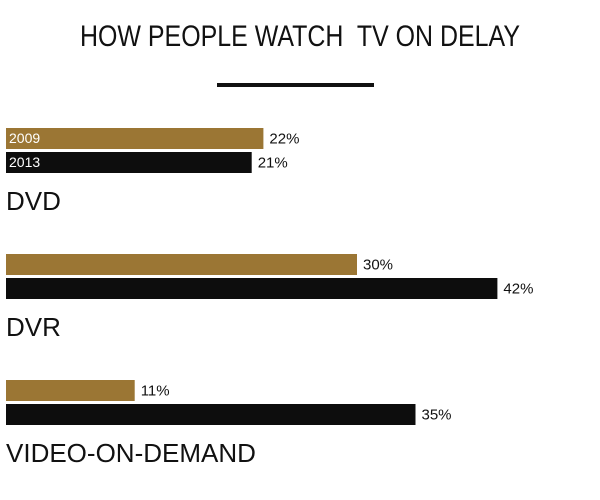 The image size is (600, 500). I want to click on category-label: VIDEO-ON-DEMAND, so click(131, 453).